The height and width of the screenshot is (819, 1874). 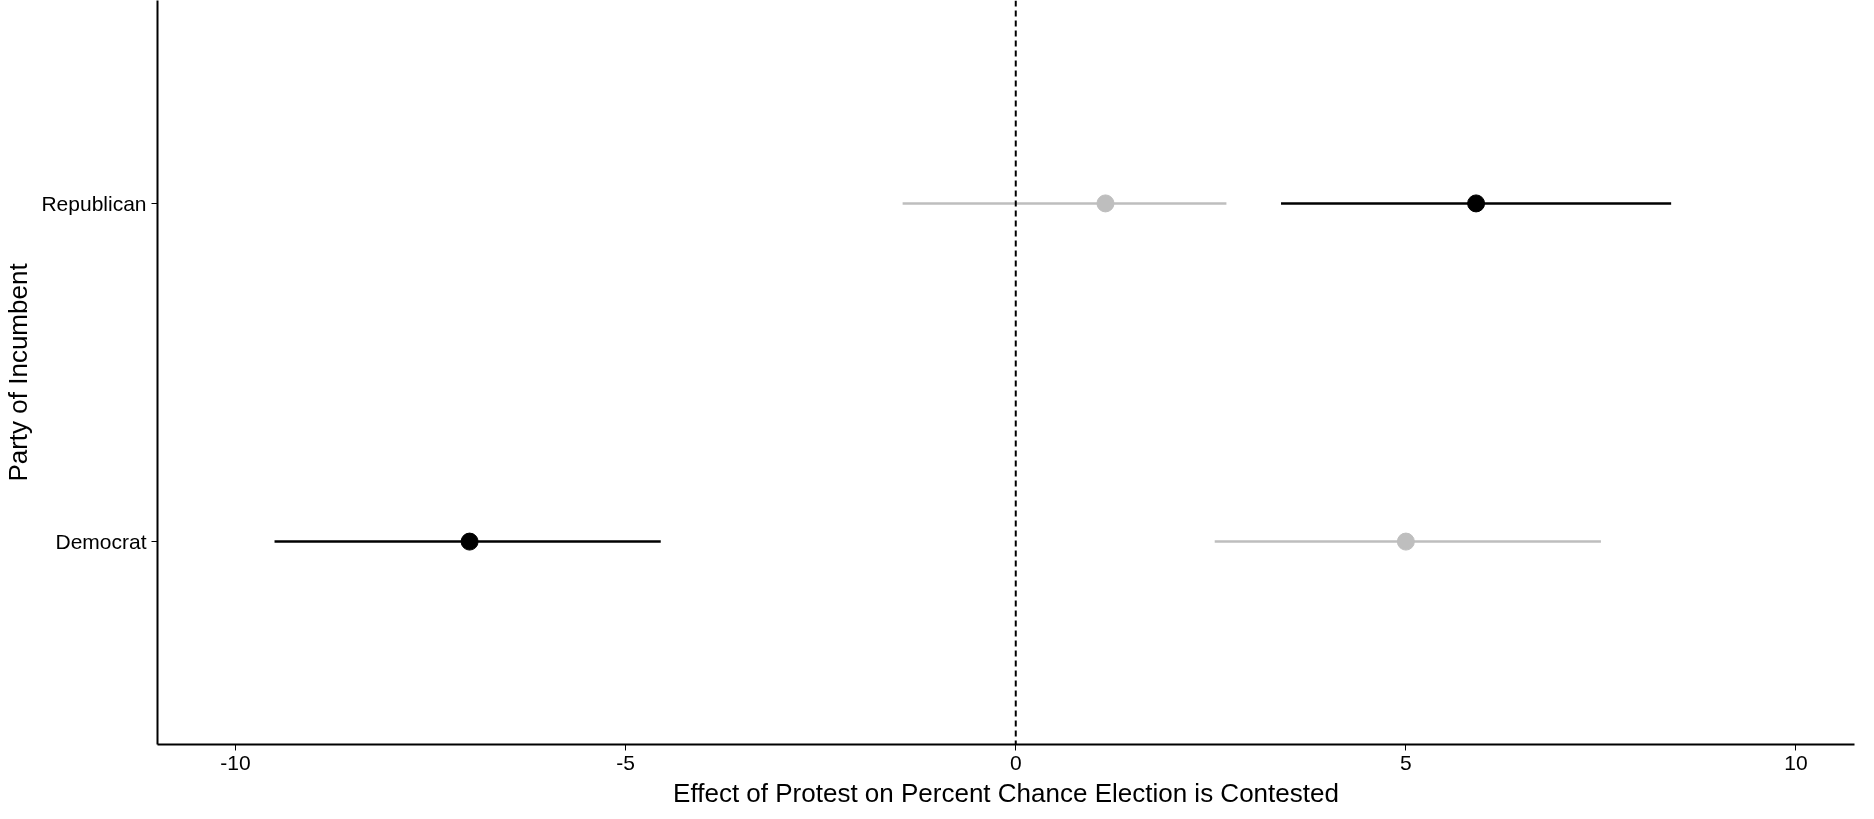 What do you see at coordinates (1796, 762) in the screenshot?
I see `x-tick-label: 10` at bounding box center [1796, 762].